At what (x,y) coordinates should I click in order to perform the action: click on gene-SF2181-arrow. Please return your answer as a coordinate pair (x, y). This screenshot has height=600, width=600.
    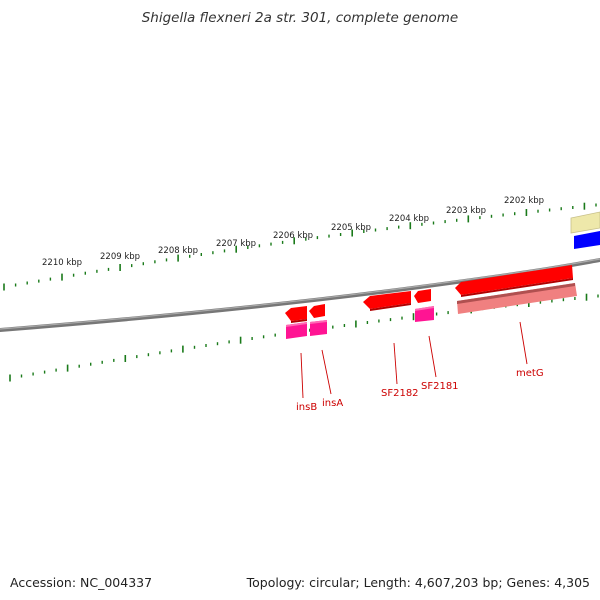
    Looking at the image, I should click on (422, 296).